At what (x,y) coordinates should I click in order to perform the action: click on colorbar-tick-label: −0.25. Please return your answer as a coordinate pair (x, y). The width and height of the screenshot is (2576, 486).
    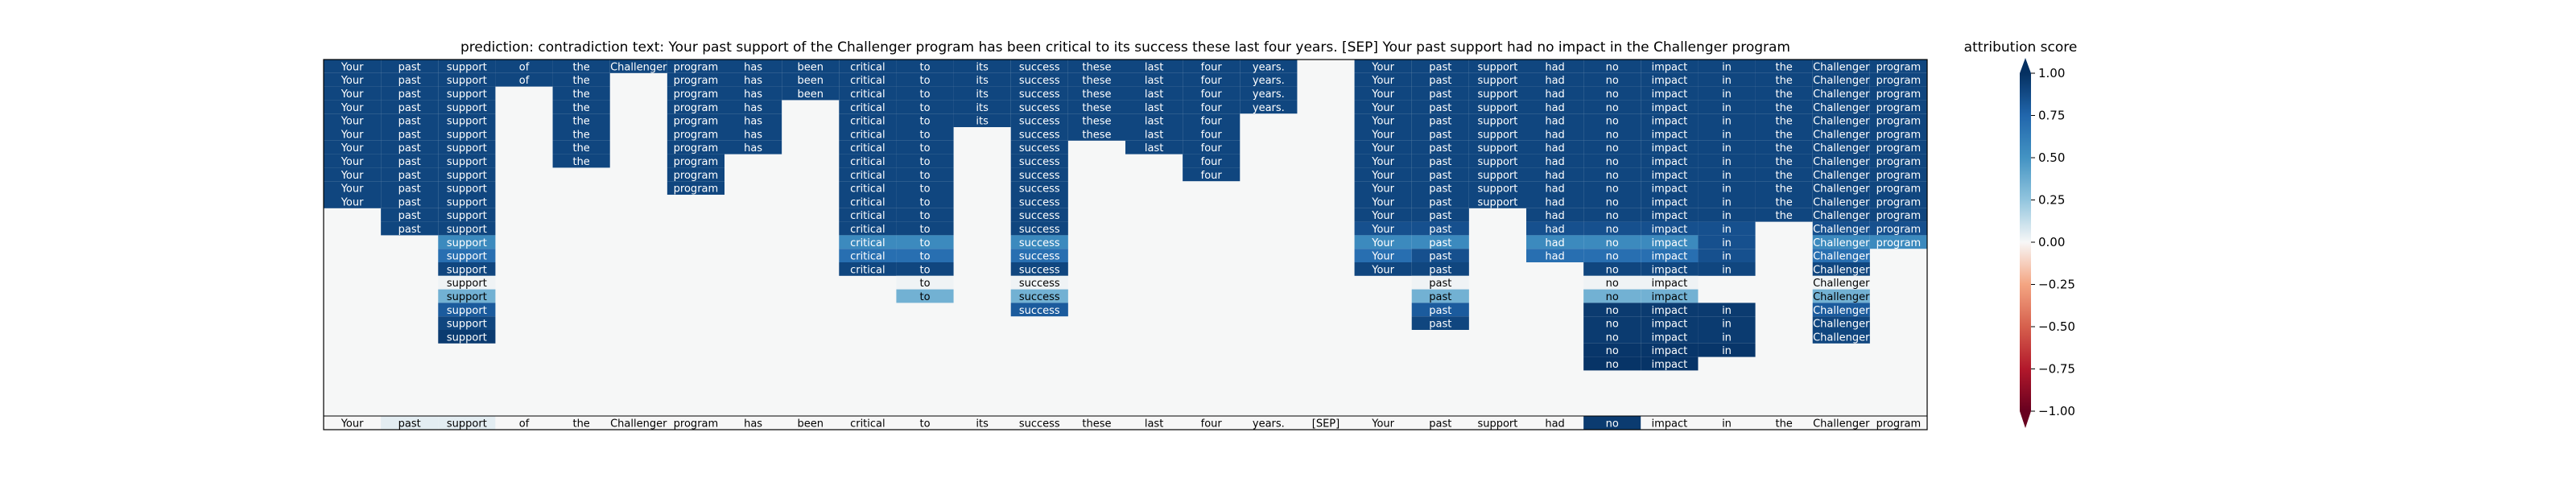
    Looking at the image, I should click on (2056, 285).